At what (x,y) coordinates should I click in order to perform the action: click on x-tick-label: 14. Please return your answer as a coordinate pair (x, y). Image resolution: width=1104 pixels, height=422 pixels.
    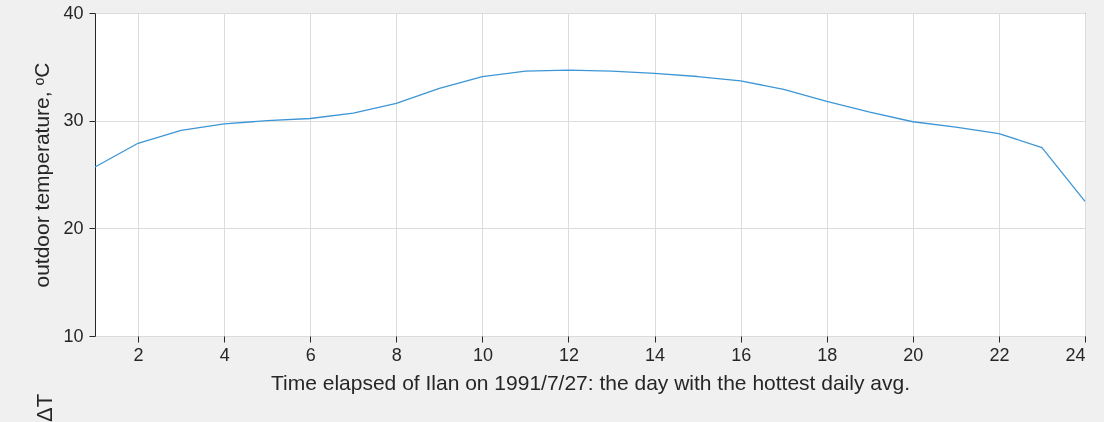
    Looking at the image, I should click on (655, 354).